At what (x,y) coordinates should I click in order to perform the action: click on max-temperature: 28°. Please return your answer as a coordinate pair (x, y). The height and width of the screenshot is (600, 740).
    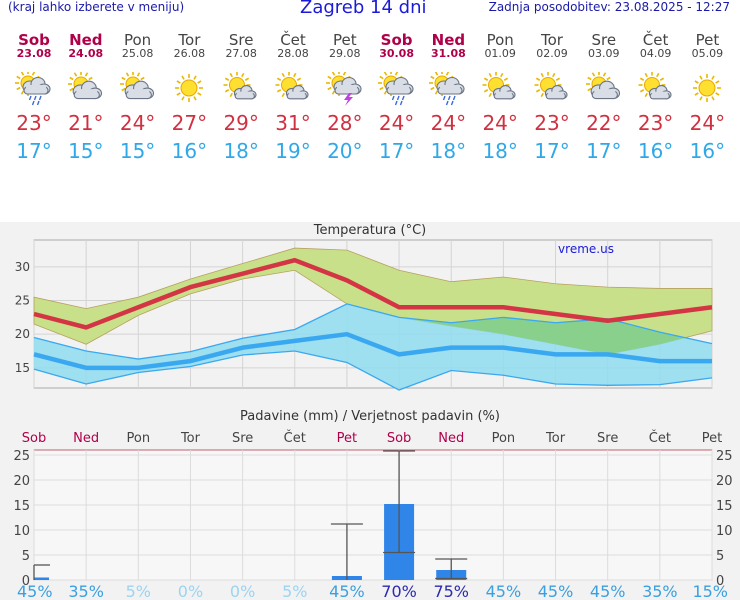
    Looking at the image, I should click on (345, 123).